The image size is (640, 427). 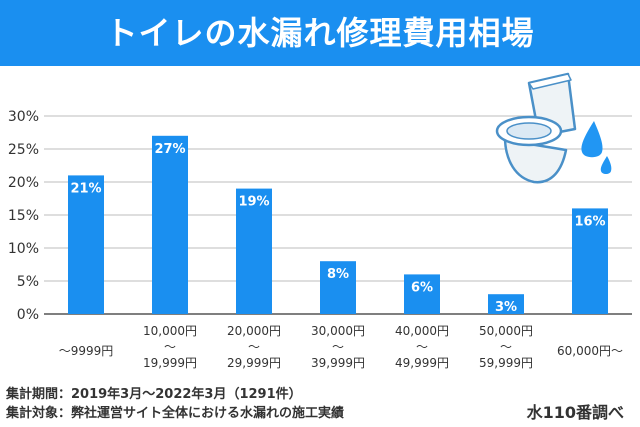 I want to click on chart-title: トイレの水漏れ修理費用相場, so click(x=320, y=33).